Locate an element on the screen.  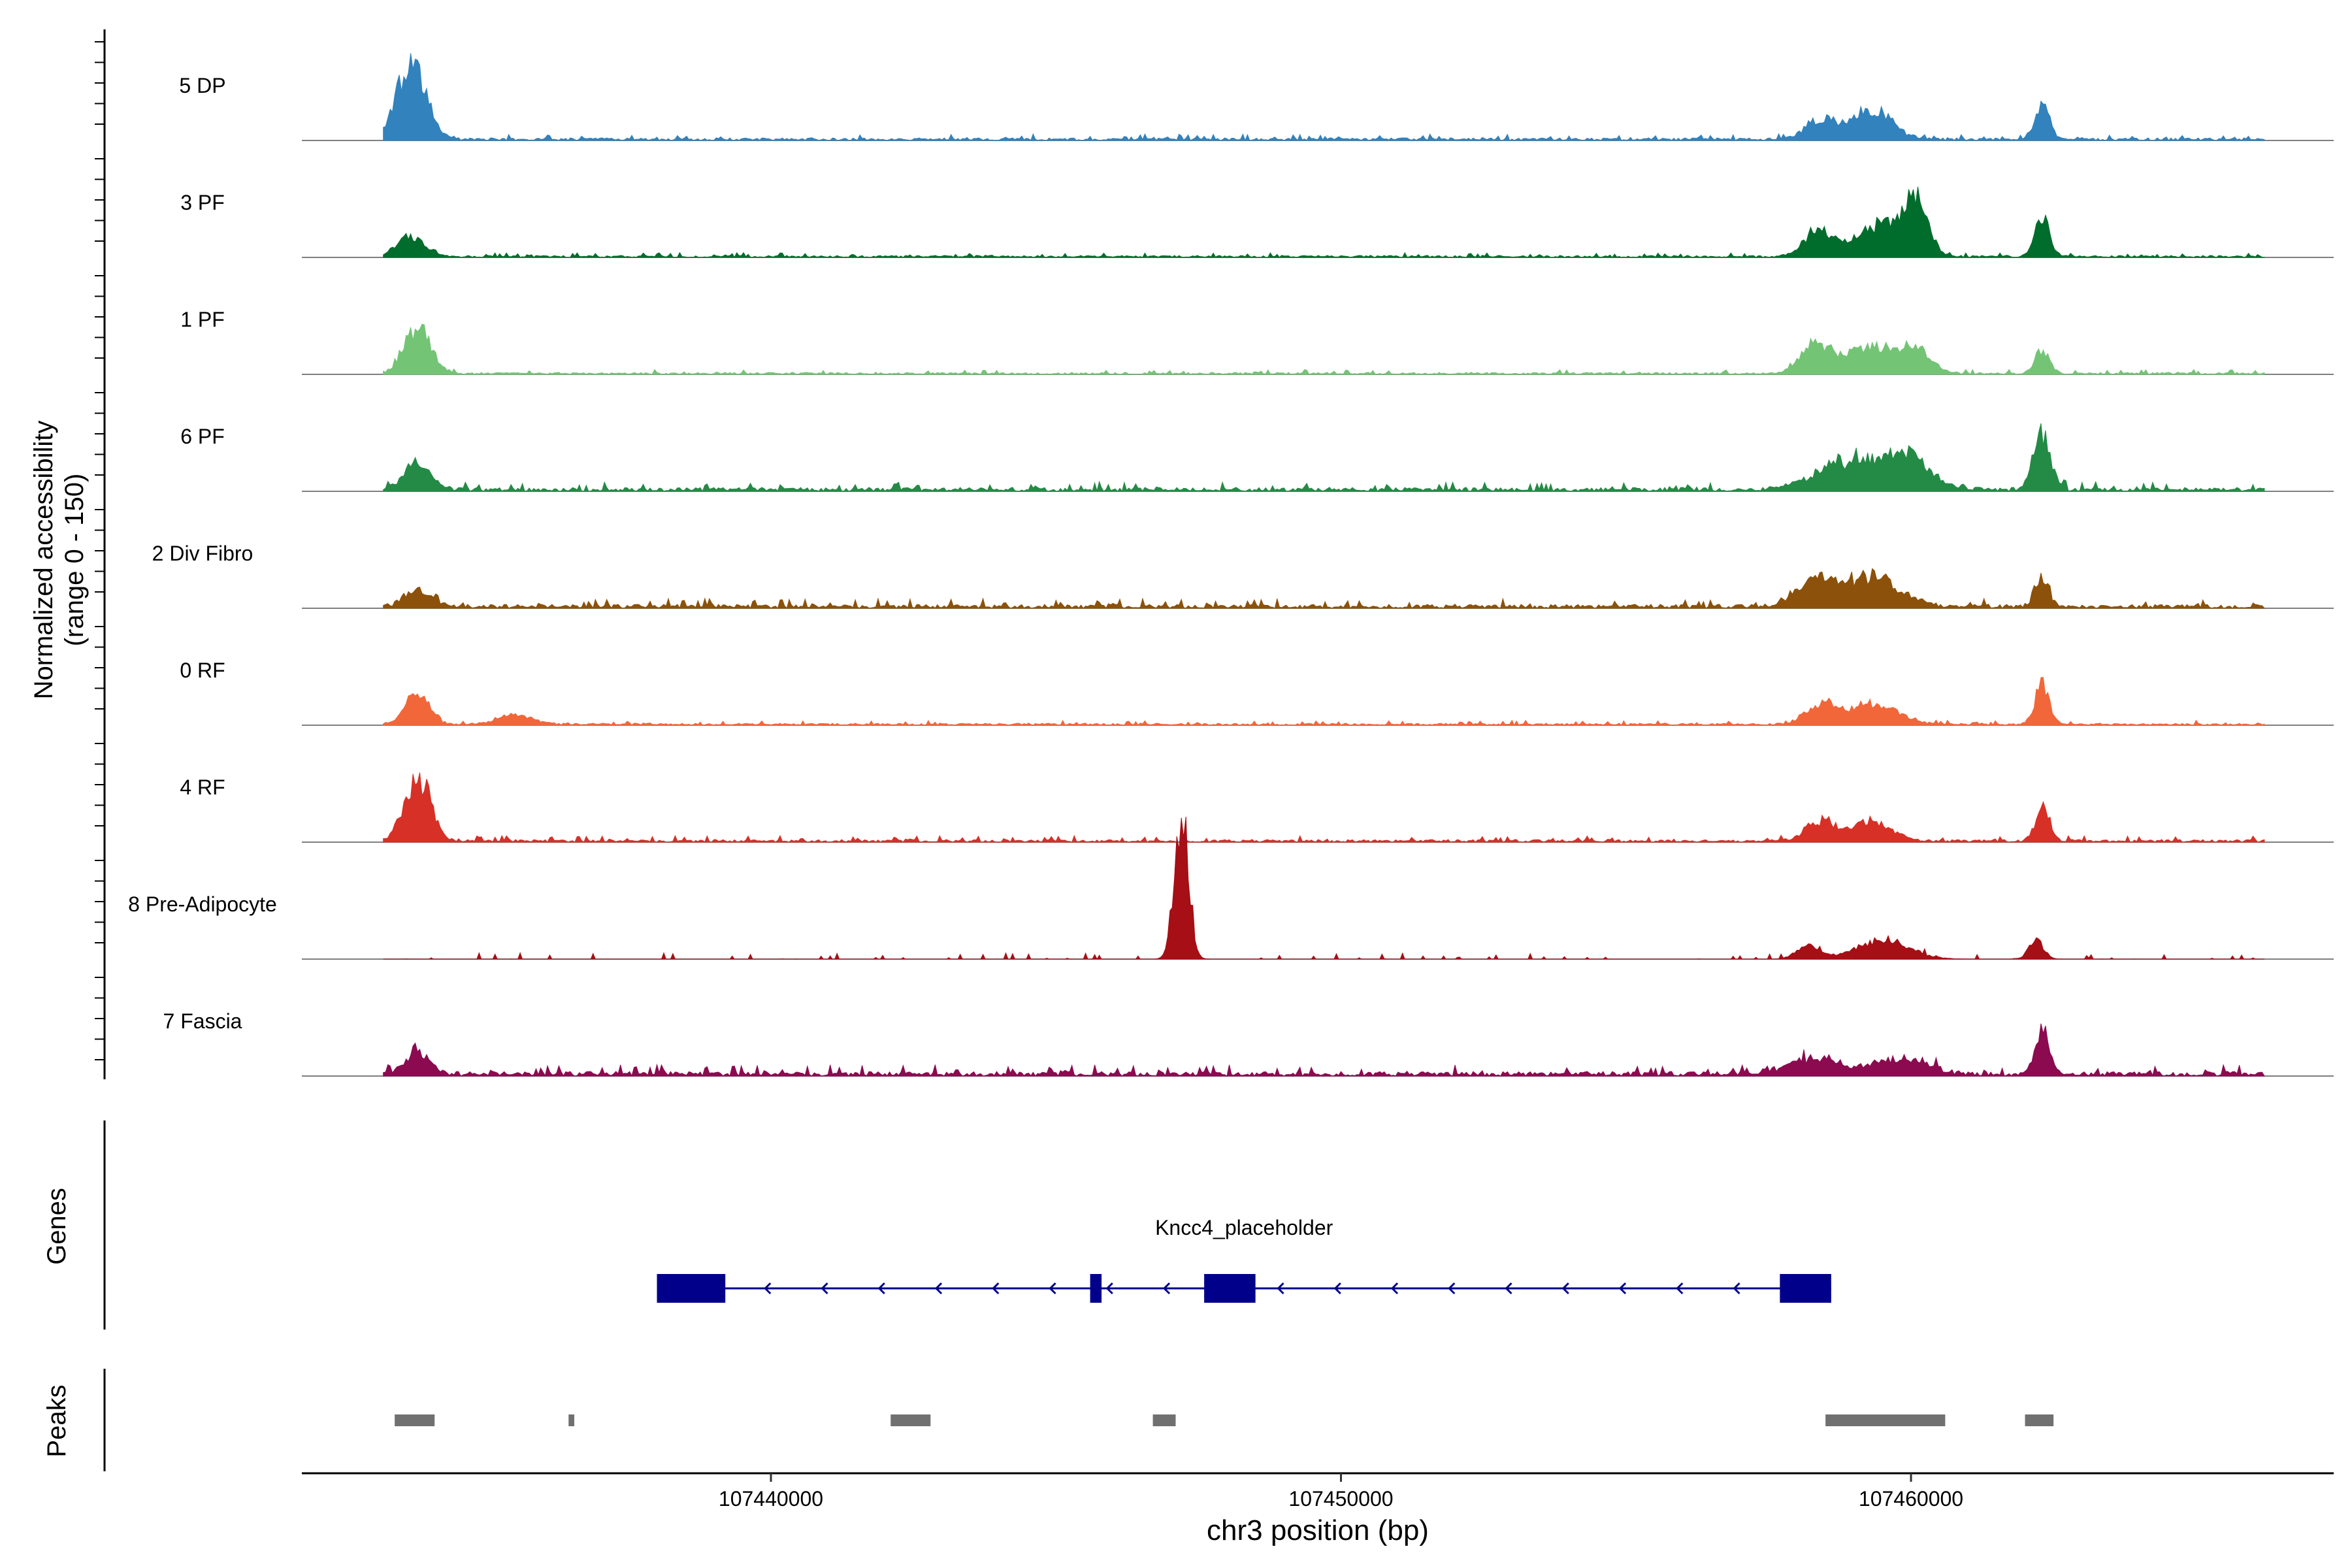
y-axis-label-range: (range 0 - 150) is located at coordinates (74, 560).